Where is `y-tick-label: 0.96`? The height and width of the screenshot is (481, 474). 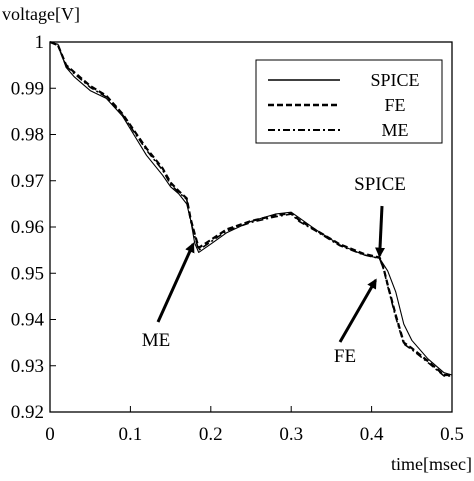 y-tick-label: 0.96 is located at coordinates (27, 227).